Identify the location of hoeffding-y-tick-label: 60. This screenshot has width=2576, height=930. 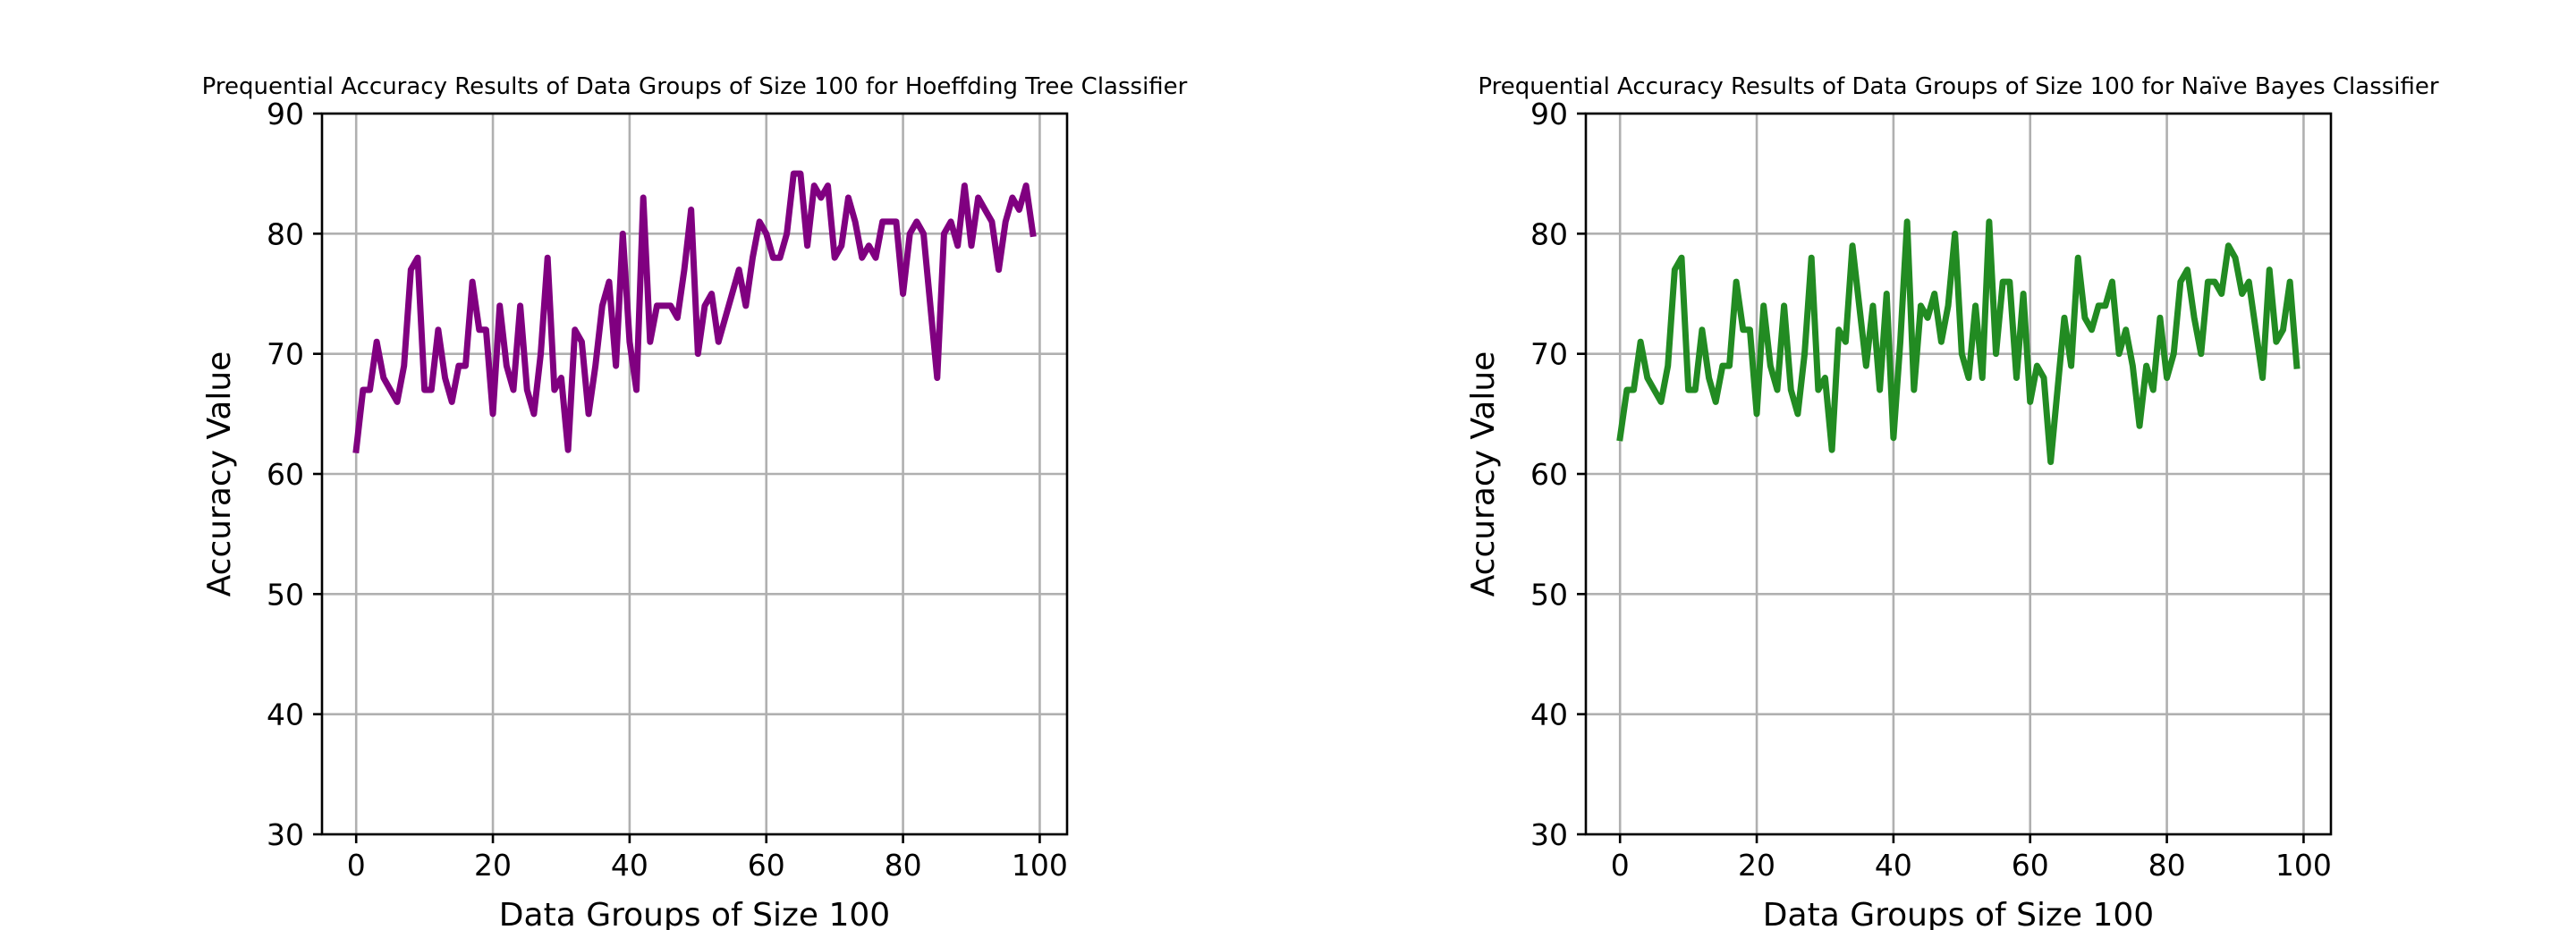
(285, 474).